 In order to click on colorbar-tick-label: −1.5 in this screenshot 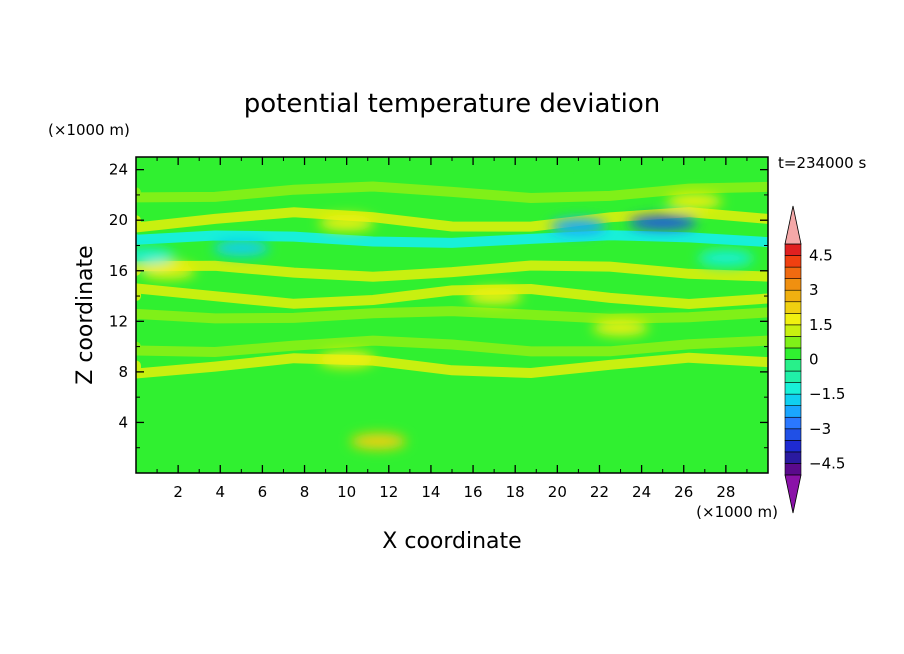, I will do `click(827, 394)`.